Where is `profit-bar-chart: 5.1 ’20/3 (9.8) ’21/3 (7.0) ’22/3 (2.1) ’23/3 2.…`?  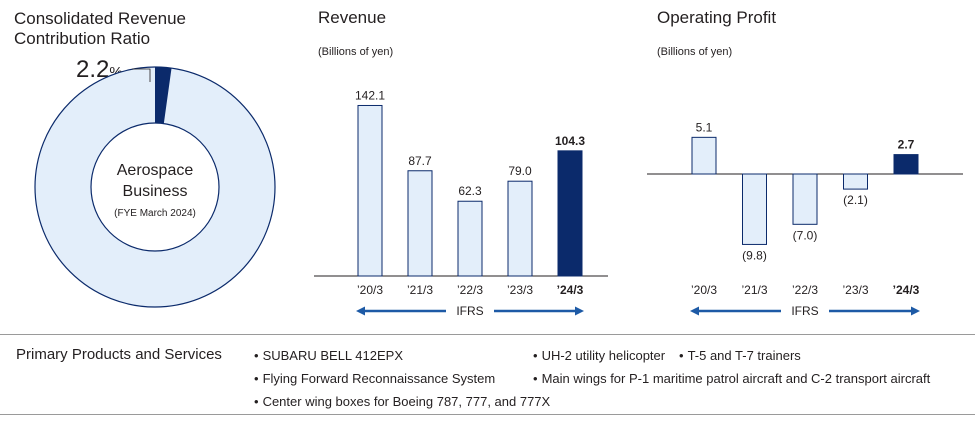
profit-bar-chart: 5.1 ’20/3 (9.8) ’21/3 (7.0) ’22/3 (2.1) ’23/3 2.… is located at coordinates (805, 219).